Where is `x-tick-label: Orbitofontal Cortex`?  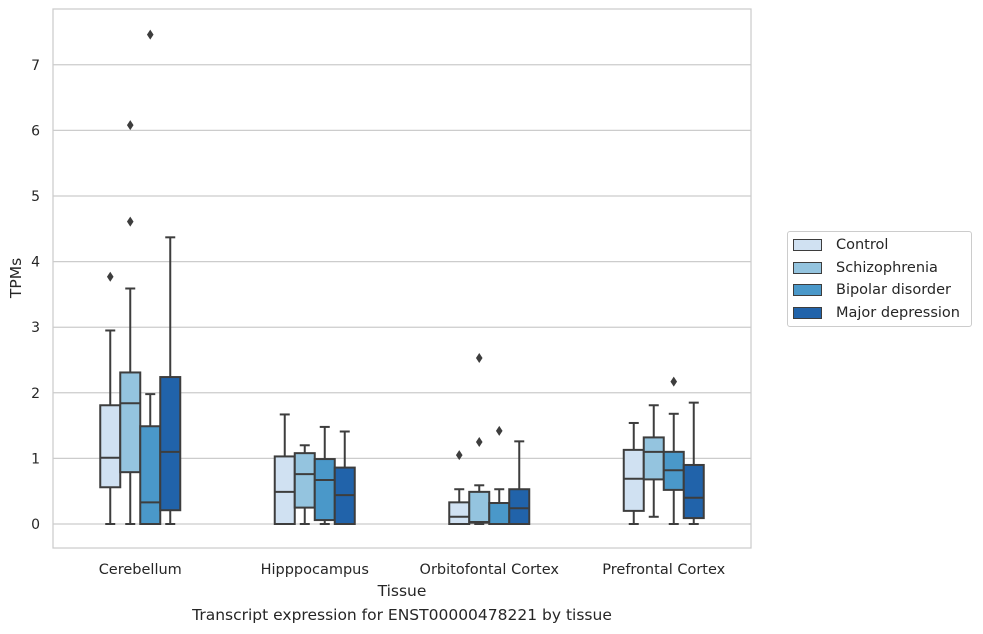
x-tick-label: Orbitofontal Cortex is located at coordinates (490, 570).